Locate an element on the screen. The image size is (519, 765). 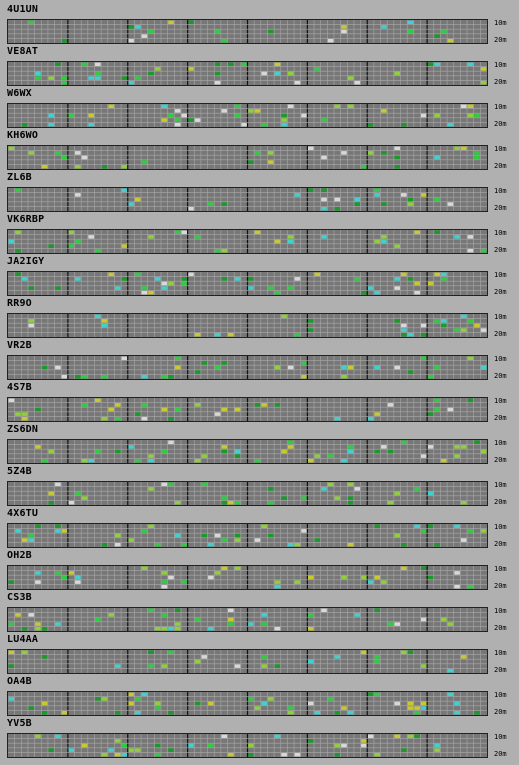
station-callsign: OA4B is located at coordinates (19, 681).